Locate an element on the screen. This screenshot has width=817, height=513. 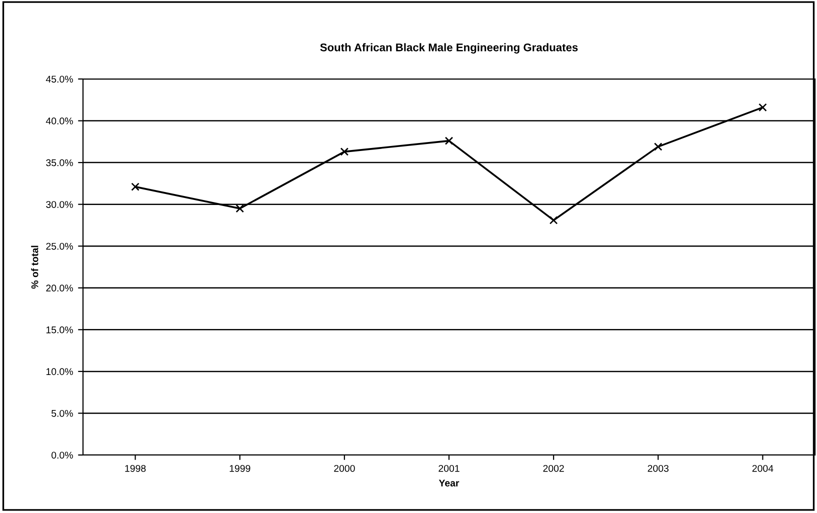
y-tick-label: 5.0% is located at coordinates (62, 413).